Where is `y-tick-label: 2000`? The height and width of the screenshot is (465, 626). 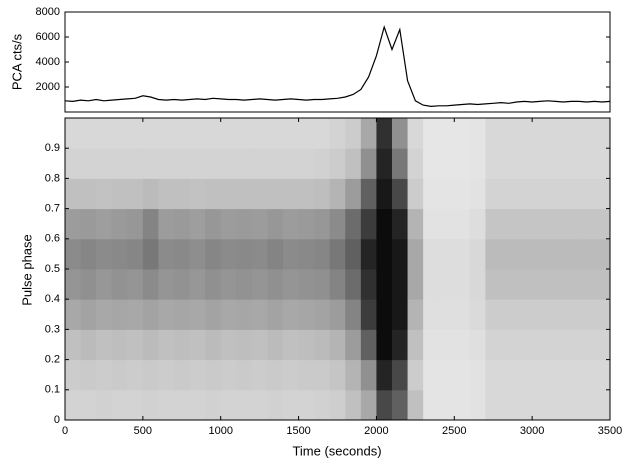 y-tick-label: 2000 is located at coordinates (48, 87).